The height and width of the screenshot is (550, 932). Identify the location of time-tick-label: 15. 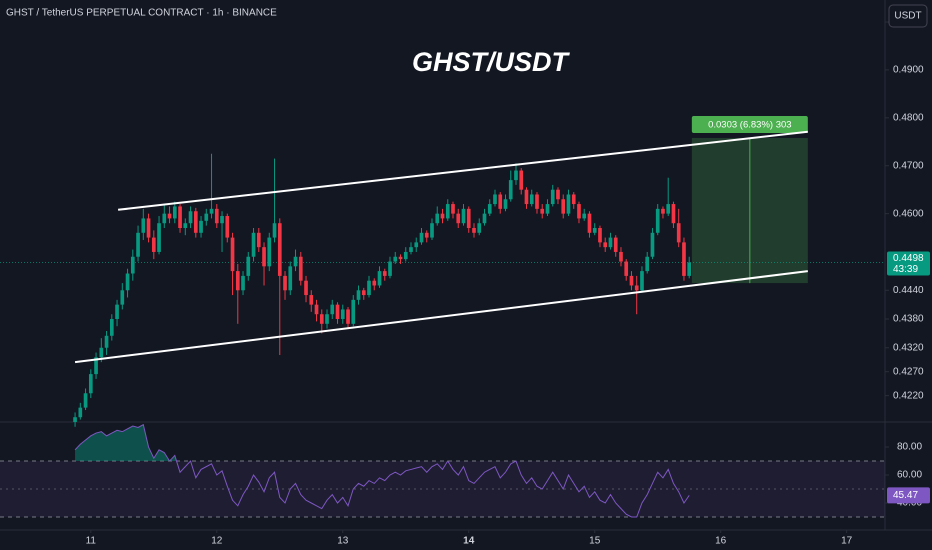
(595, 541).